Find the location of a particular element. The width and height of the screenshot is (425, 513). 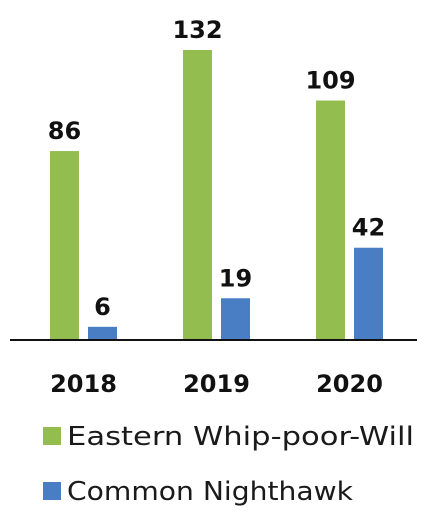

x-tick-label-2019: 2019 is located at coordinates (216, 384).